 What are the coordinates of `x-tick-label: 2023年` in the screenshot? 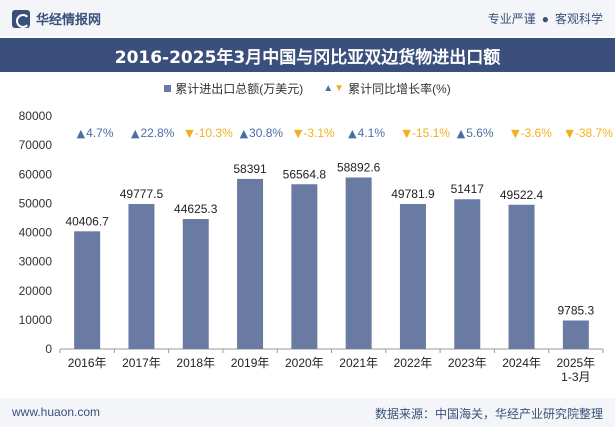 It's located at (467, 363).